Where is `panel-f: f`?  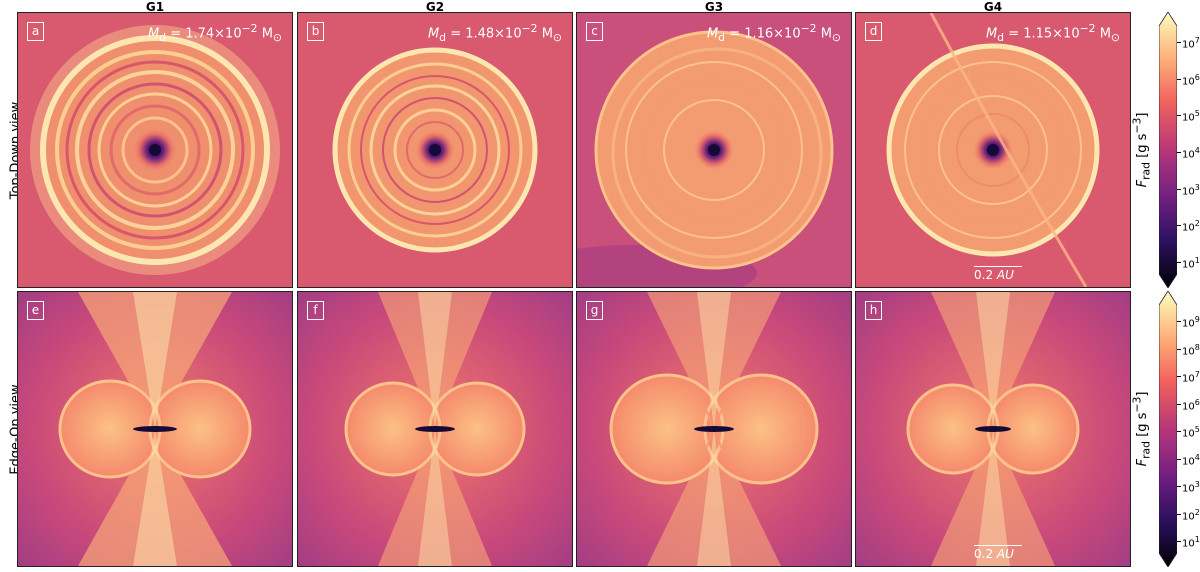 panel-f: f is located at coordinates (435, 429).